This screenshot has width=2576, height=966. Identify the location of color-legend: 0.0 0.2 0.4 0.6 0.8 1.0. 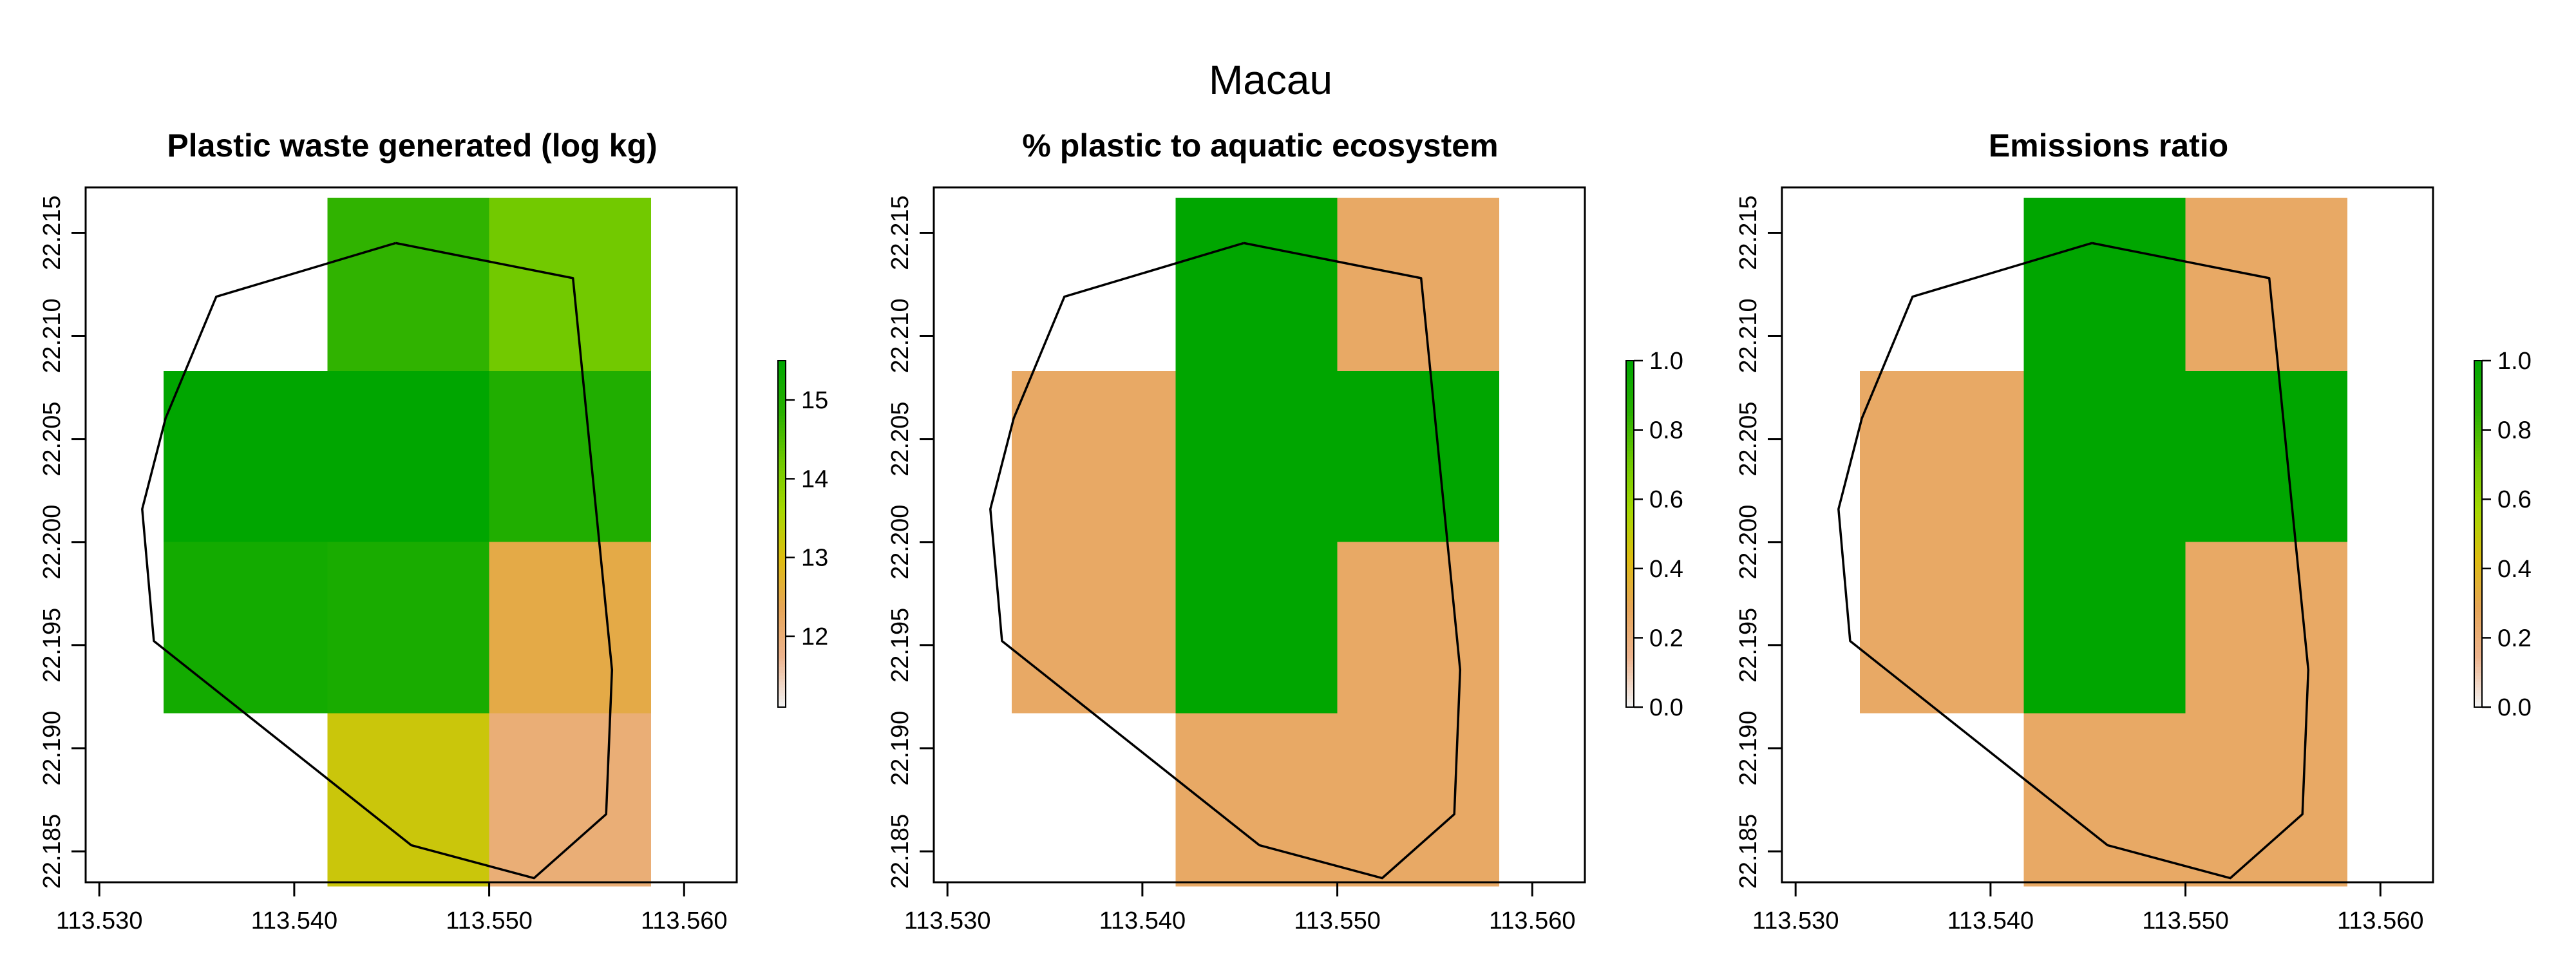
(1654, 534).